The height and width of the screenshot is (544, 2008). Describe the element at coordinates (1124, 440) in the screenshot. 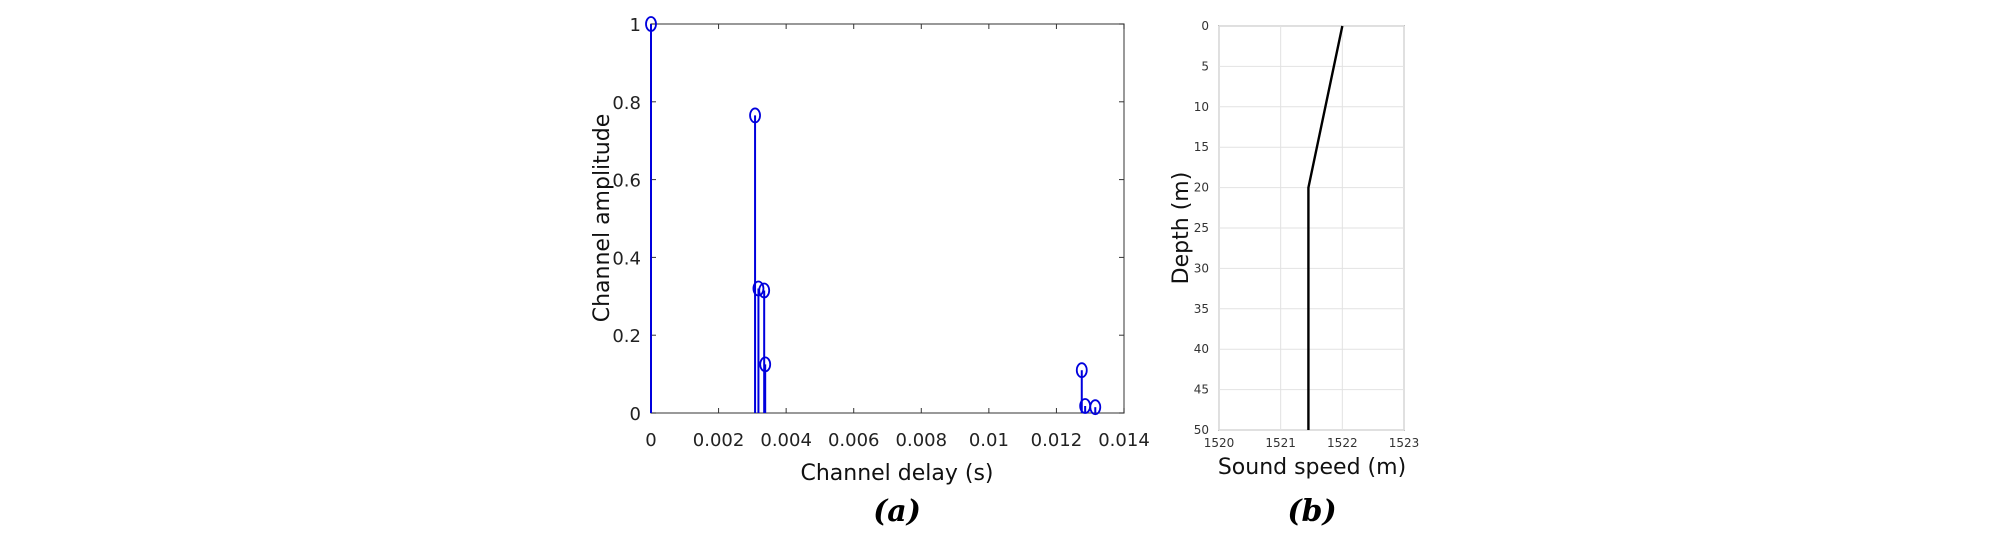

I see `x-tick-label: 0.014` at that location.